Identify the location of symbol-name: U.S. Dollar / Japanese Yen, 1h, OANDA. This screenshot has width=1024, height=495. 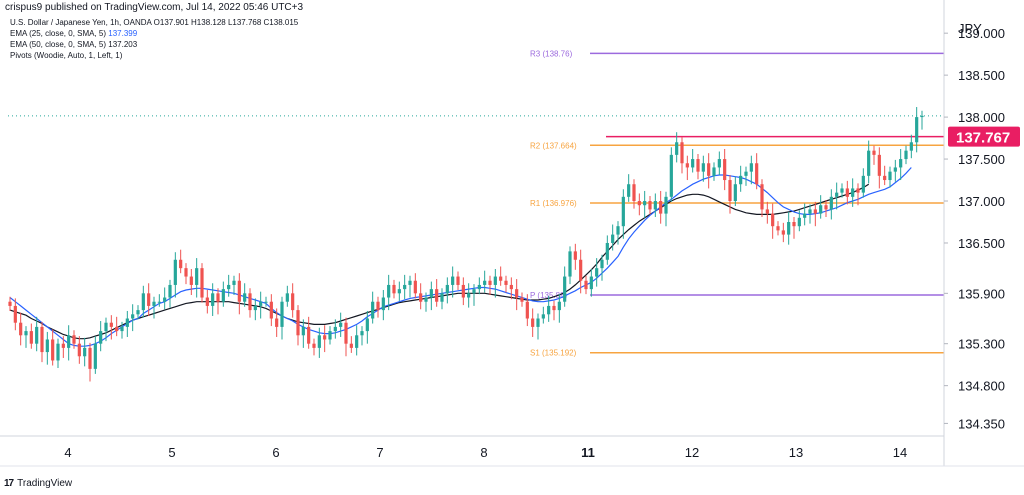
(81, 22).